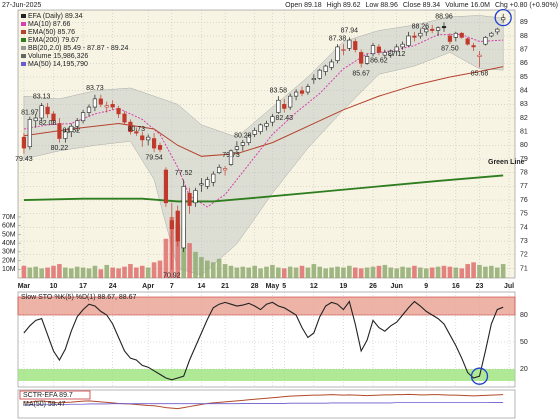  What do you see at coordinates (184, 173) in the screenshot?
I see `price-label: 77.52` at bounding box center [184, 173].